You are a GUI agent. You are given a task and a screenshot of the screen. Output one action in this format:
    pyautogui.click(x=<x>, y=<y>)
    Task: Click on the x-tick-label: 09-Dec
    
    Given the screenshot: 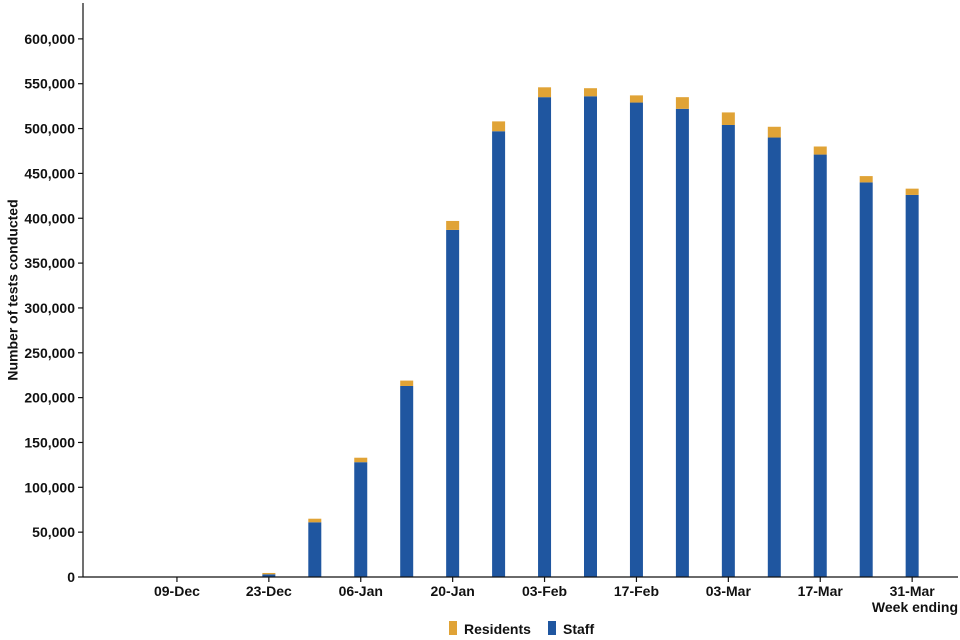 What is the action you would take?
    pyautogui.click(x=177, y=591)
    